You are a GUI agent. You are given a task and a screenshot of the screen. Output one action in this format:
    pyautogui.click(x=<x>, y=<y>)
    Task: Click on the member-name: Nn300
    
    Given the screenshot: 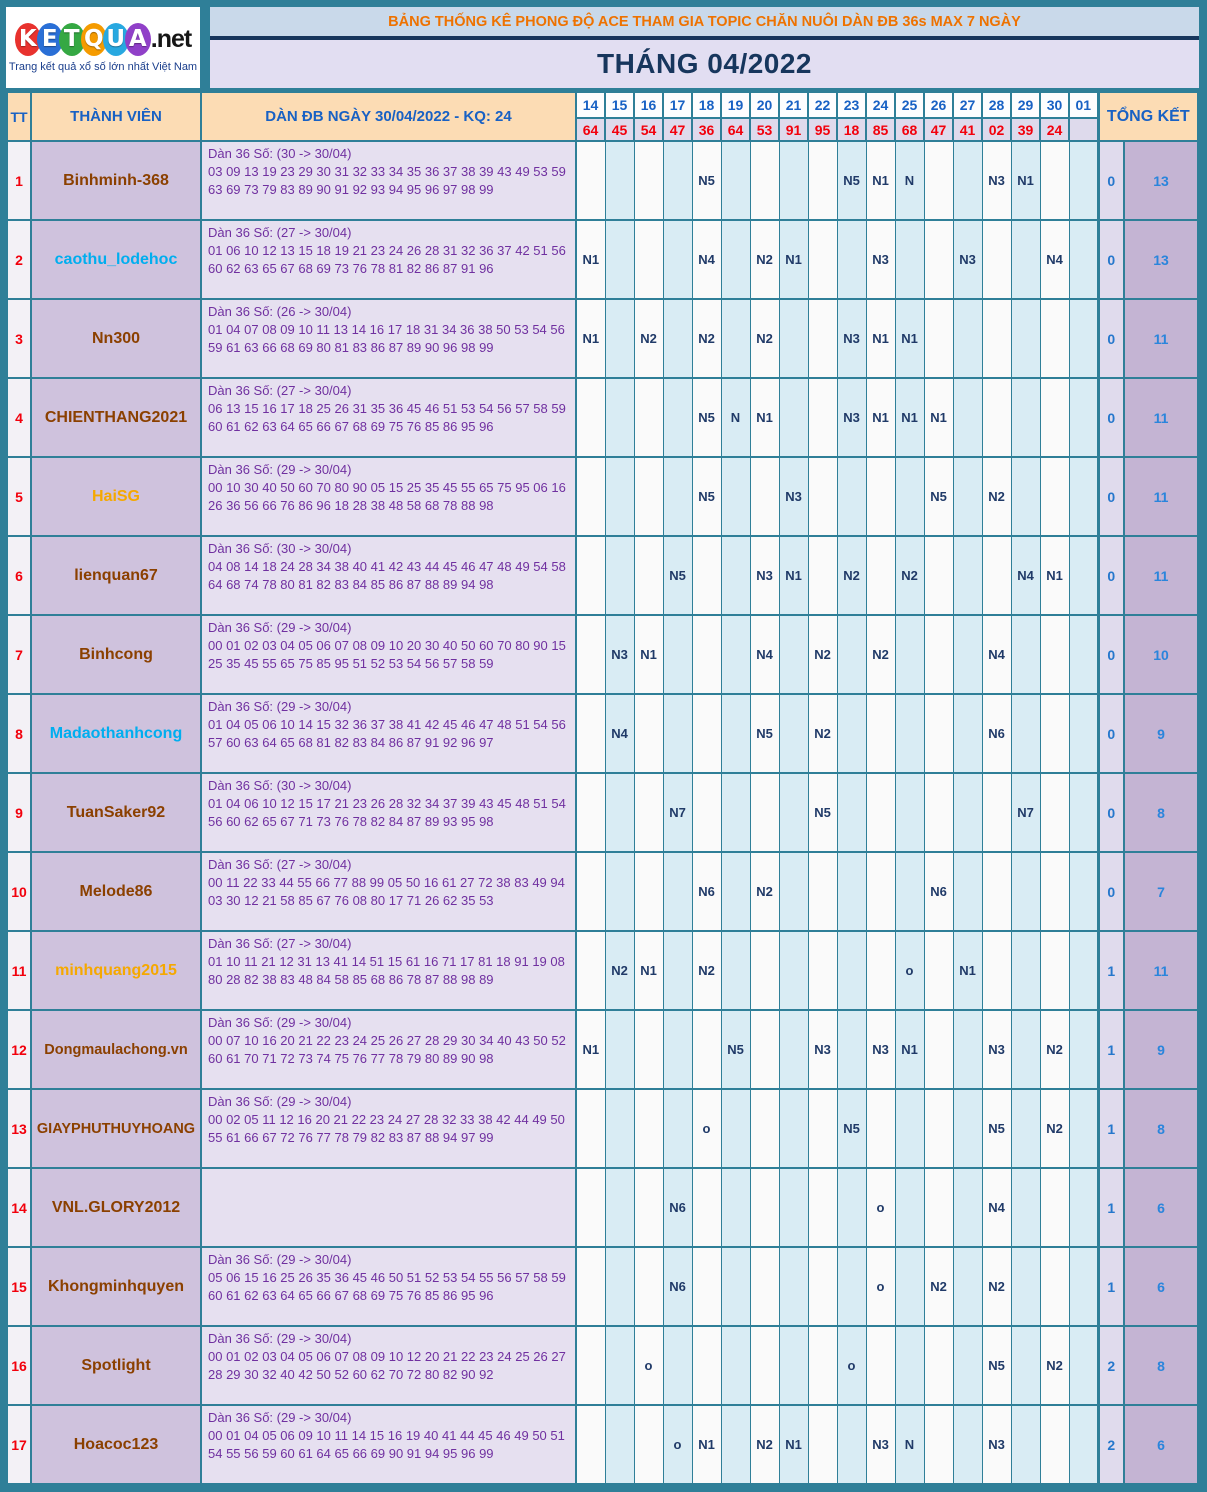 What is the action you would take?
    pyautogui.click(x=116, y=338)
    